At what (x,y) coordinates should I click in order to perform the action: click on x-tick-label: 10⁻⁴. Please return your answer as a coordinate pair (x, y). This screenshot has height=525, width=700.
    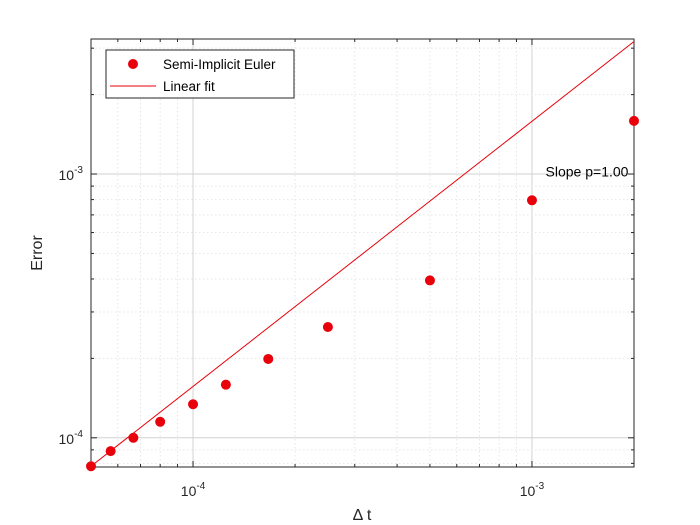
    Looking at the image, I should click on (193, 490).